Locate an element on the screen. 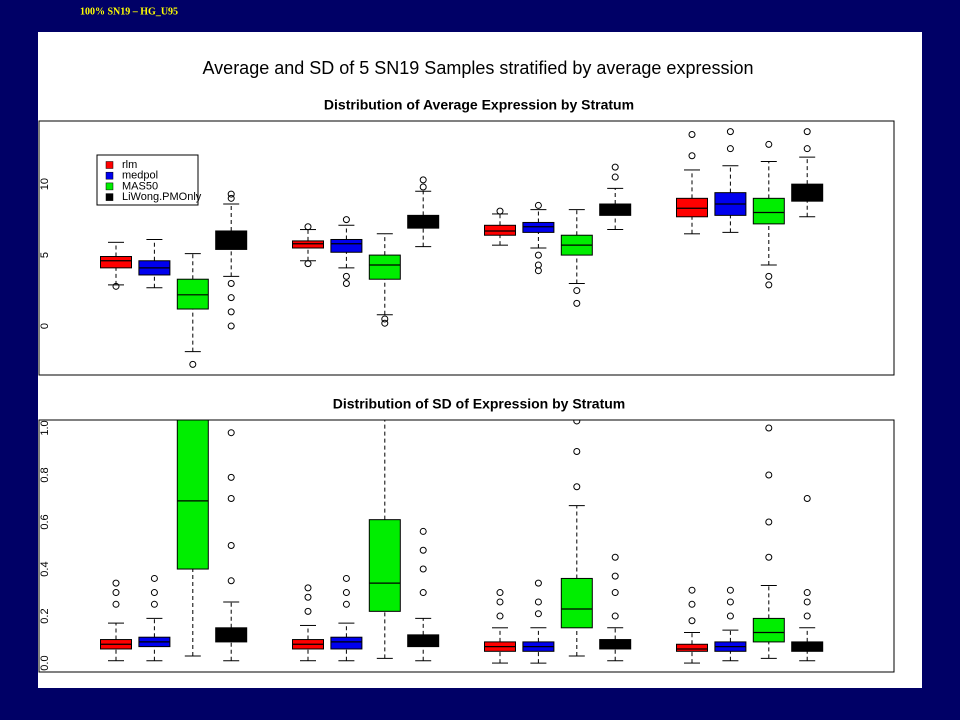 This screenshot has width=960, height=720. y-tick-label: 0.6 is located at coordinates (45, 521).